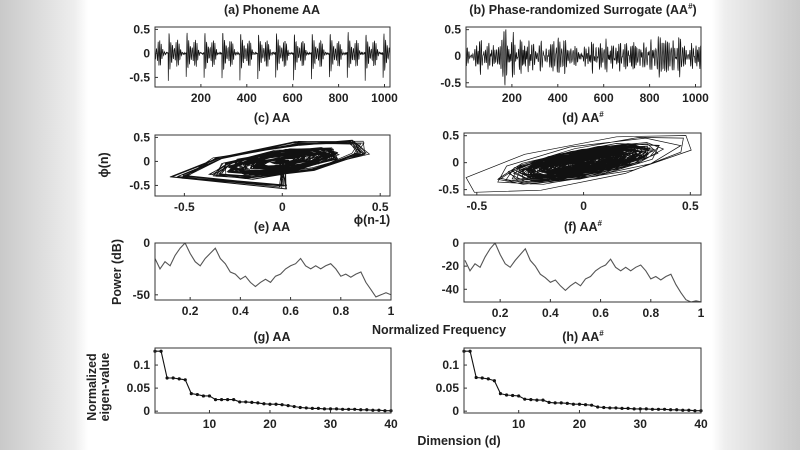 The image size is (800, 450). Describe the element at coordinates (583, 117) in the screenshot. I see `title-d: (d) AA#` at that location.